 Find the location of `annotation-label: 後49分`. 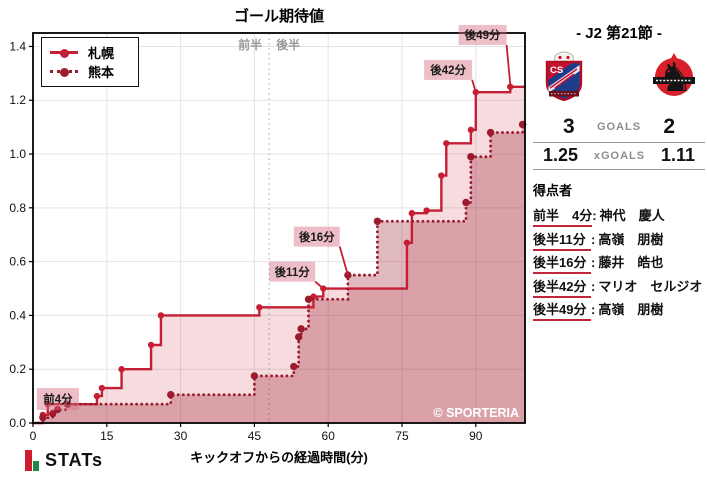

annotation-label: 後49分 is located at coordinates (483, 35).